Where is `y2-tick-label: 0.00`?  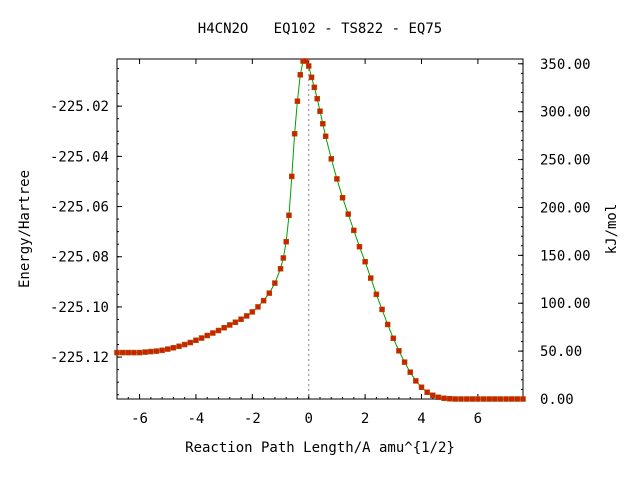
y2-tick-label: 0.00 is located at coordinates (557, 400).